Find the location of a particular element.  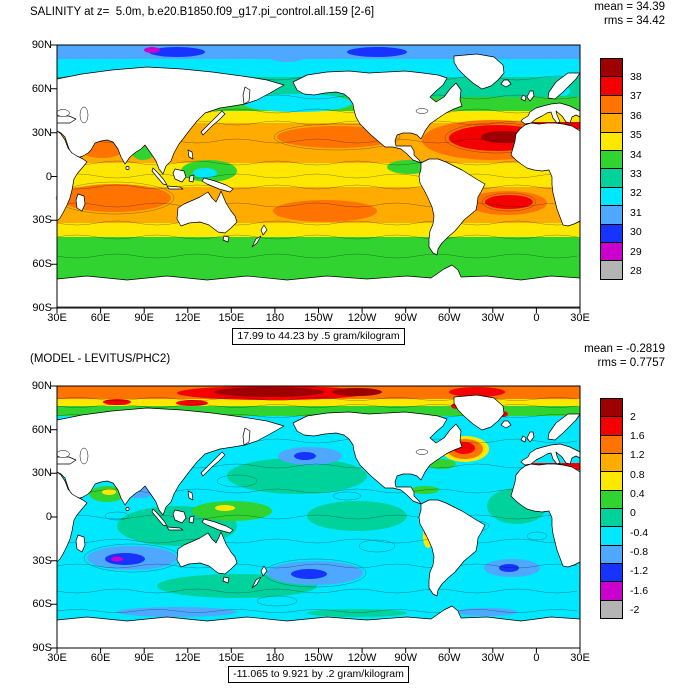

panel-title-difference: (MODEL - LEVITUS/PHC2) is located at coordinates (100, 359).